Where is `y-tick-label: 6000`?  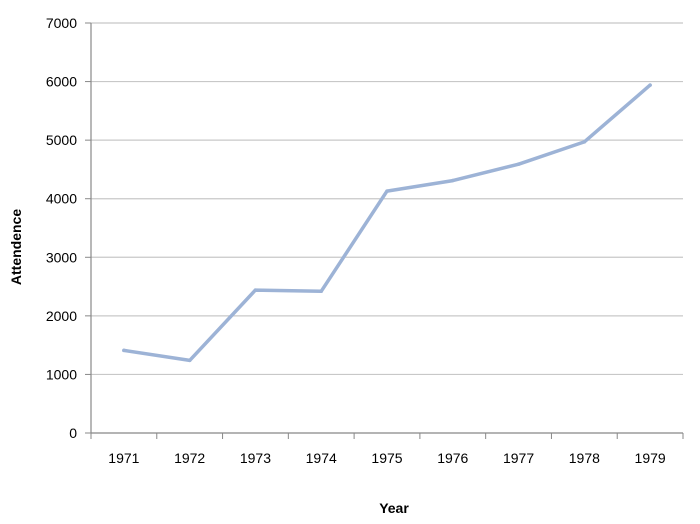 y-tick-label: 6000 is located at coordinates (61, 82).